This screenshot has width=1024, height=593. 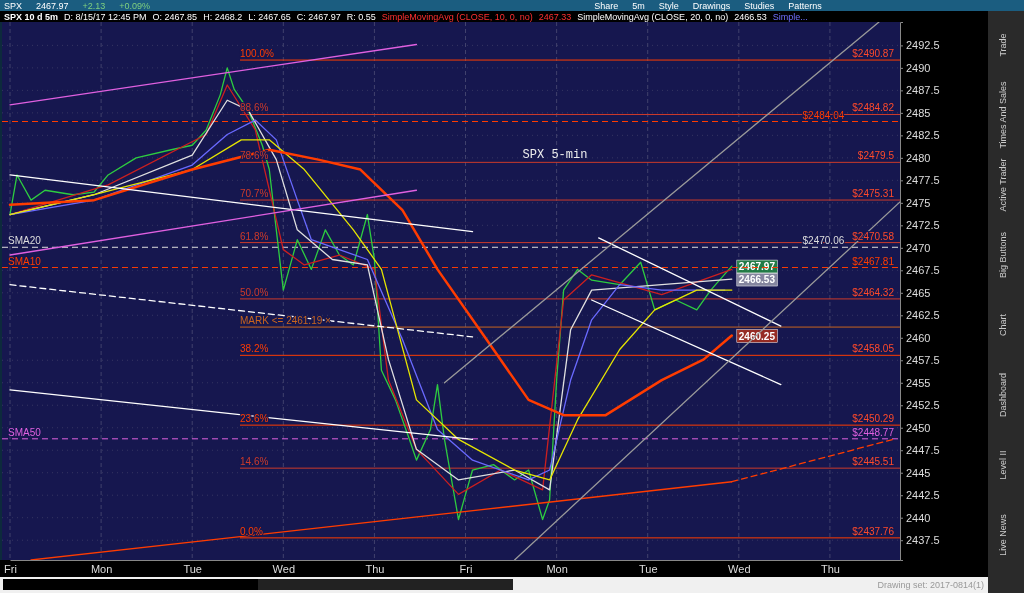 I want to click on y-tick-label: 2487.5, so click(x=923, y=90).